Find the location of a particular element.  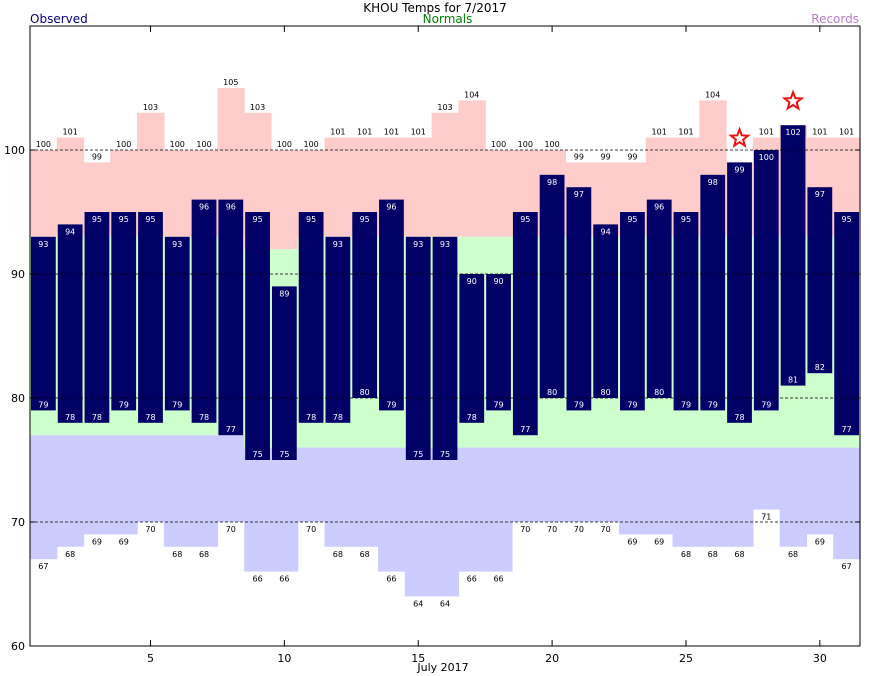

observed-high-label-day-11: 95 is located at coordinates (311, 219).